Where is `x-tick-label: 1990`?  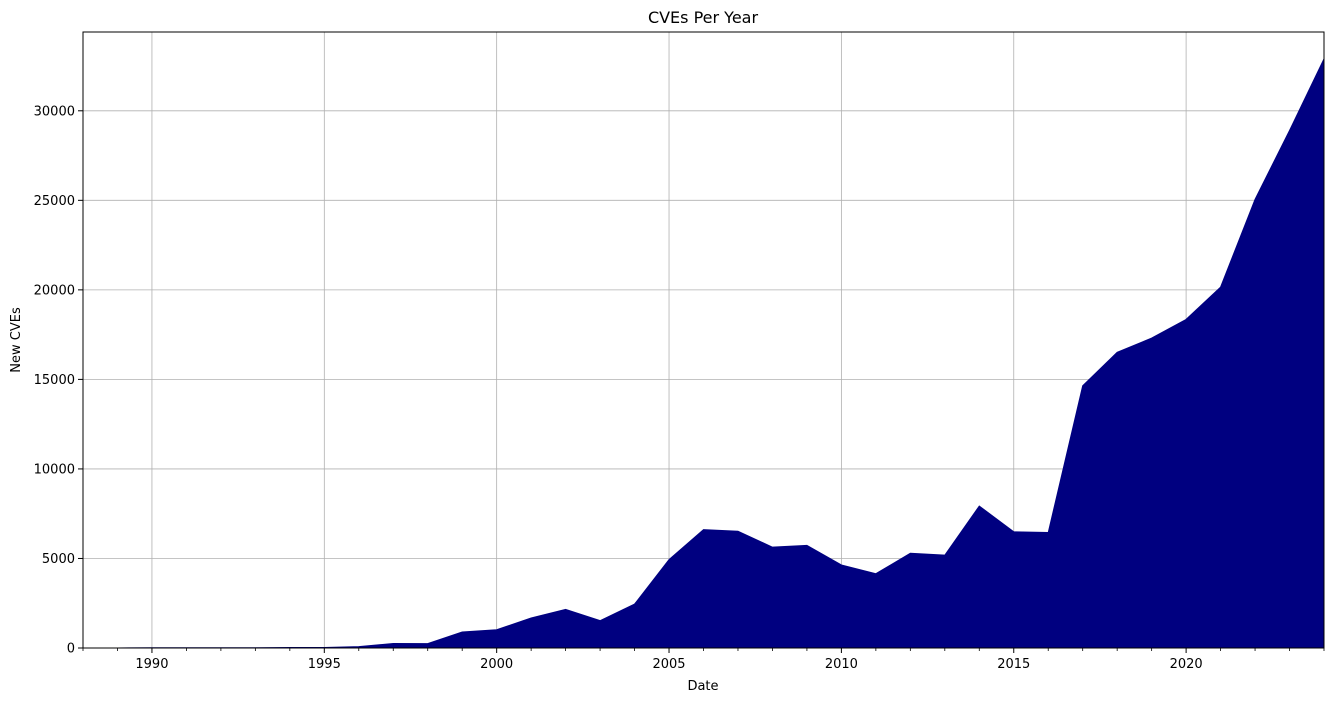
x-tick-label: 1990 is located at coordinates (151, 664).